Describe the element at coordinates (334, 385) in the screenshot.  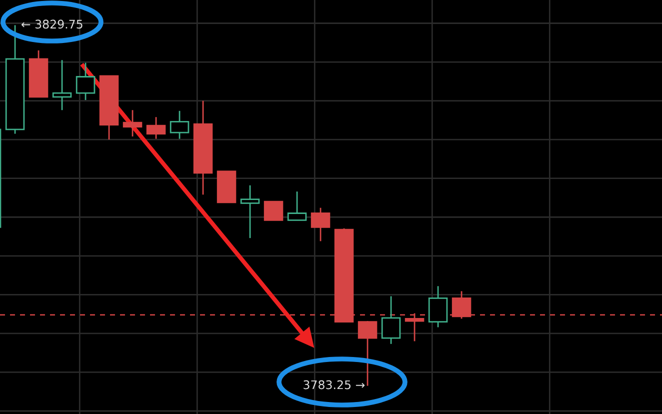
I see `annotation: 3783.25 →` at that location.